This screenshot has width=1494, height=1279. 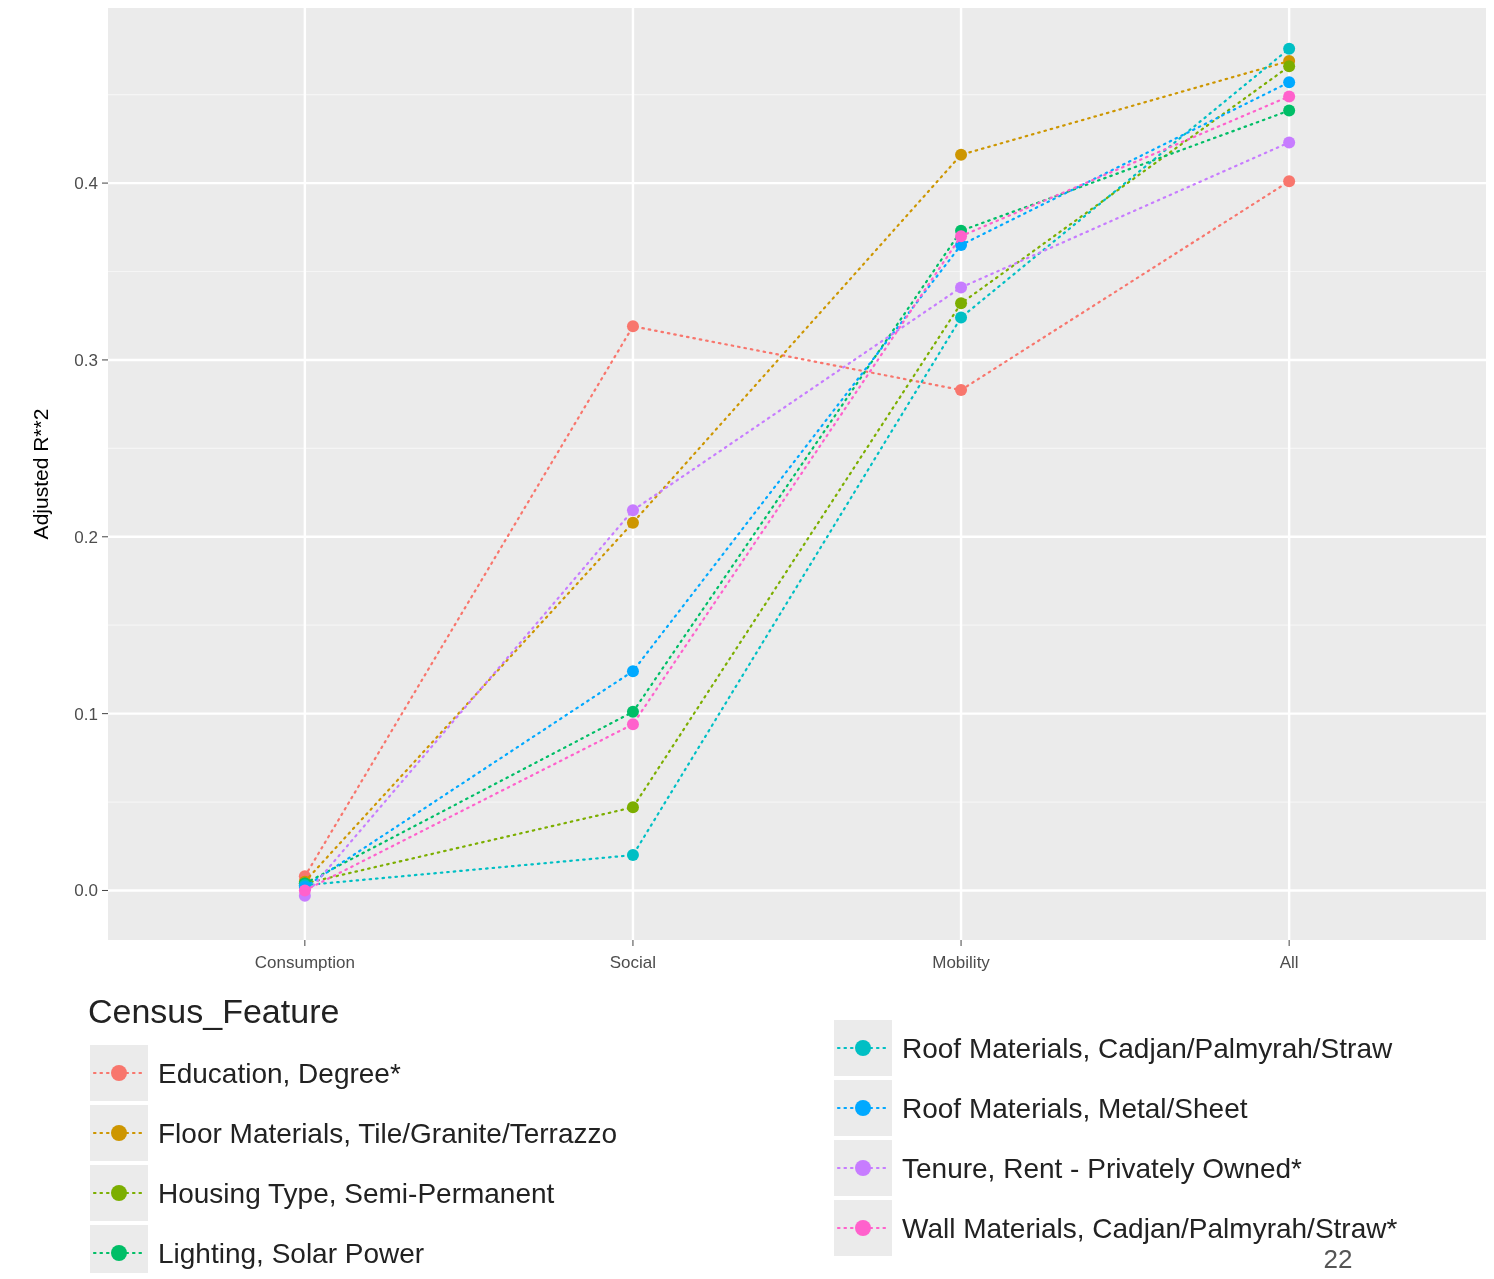 What do you see at coordinates (86, 714) in the screenshot?
I see `y-tick-label: 0.1` at bounding box center [86, 714].